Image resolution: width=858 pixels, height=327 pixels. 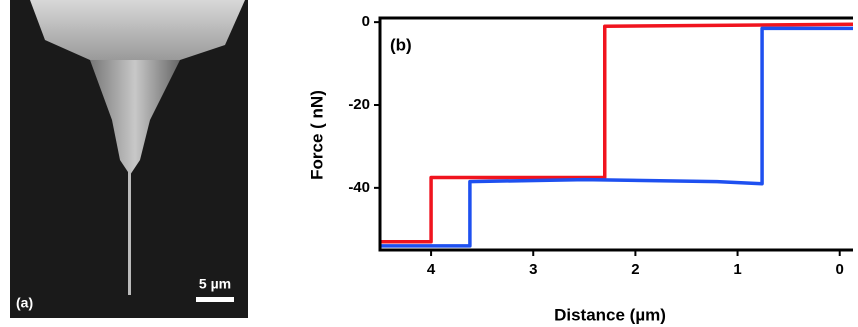 What do you see at coordinates (533, 269) in the screenshot?
I see `x-tick-label: 3` at bounding box center [533, 269].